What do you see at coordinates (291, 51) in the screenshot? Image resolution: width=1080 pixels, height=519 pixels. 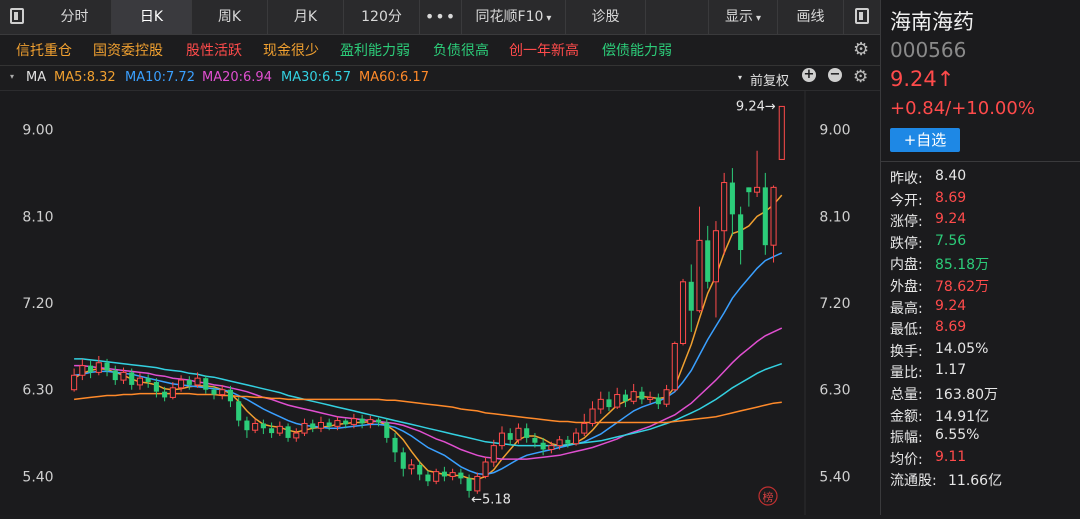 I see `tag-3: 现金很少` at bounding box center [291, 51].